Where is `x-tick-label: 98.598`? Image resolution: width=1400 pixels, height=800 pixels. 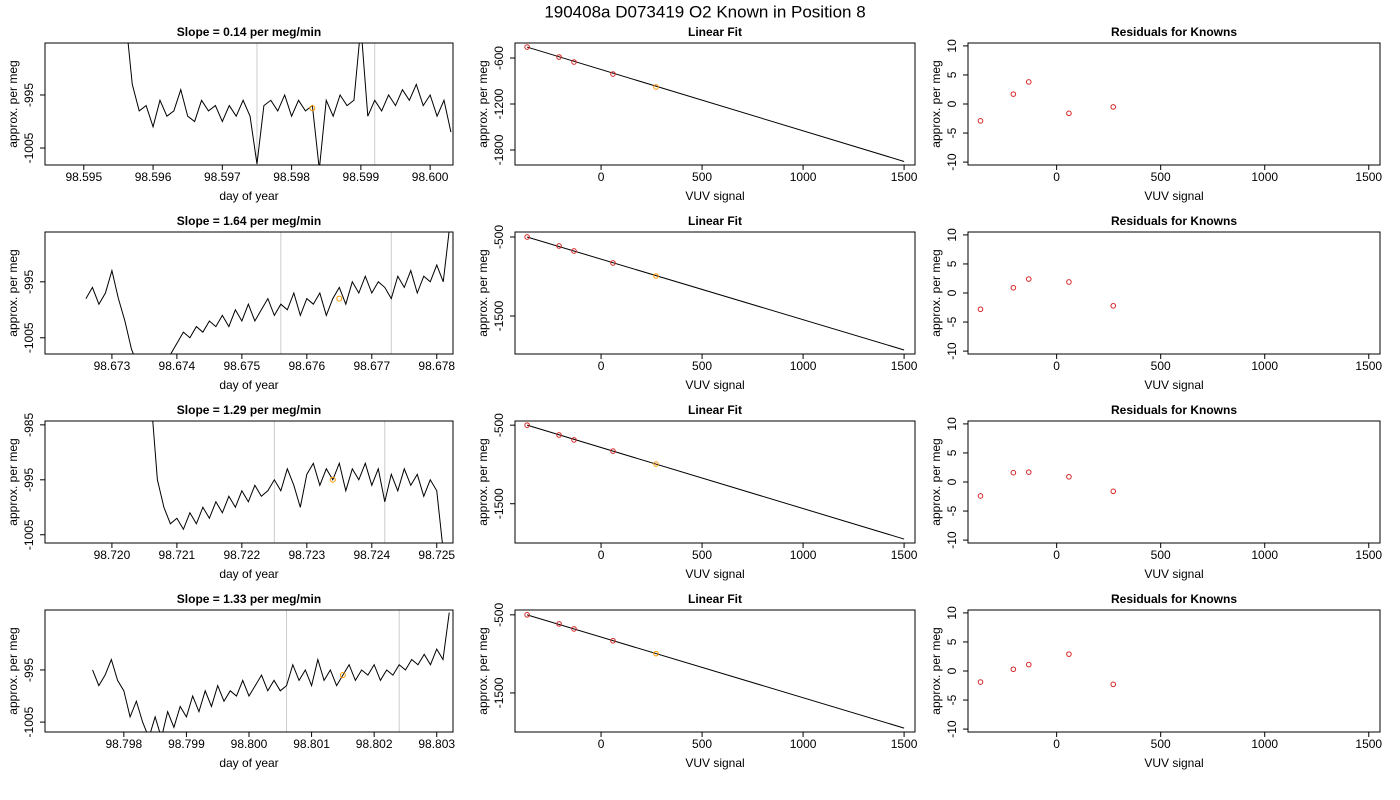 x-tick-label: 98.598 is located at coordinates (291, 177).